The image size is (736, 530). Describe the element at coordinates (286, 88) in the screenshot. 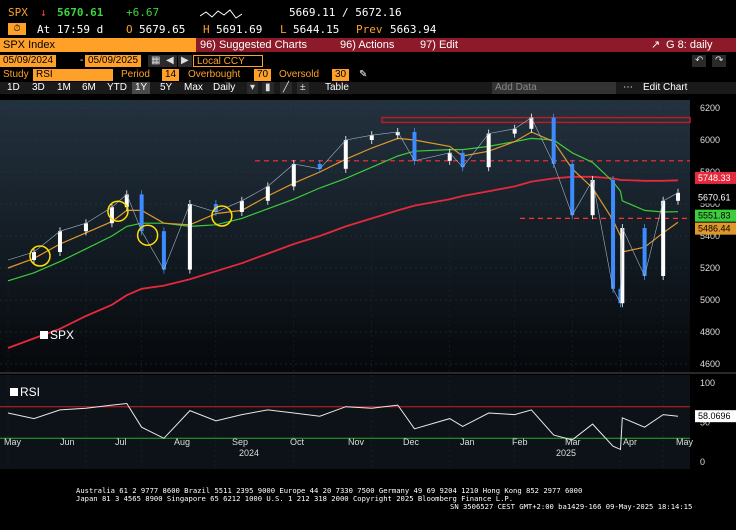

I see `draw-tools-icon: ╱` at that location.